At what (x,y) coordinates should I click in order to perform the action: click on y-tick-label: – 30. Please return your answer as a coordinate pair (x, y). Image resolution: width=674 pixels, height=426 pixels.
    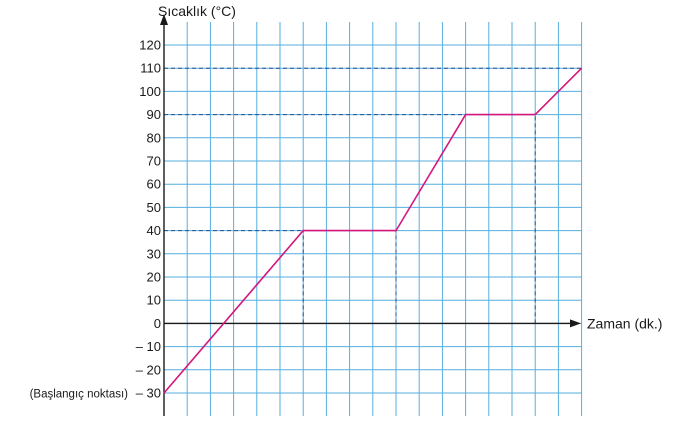
    Looking at the image, I should click on (148, 393).